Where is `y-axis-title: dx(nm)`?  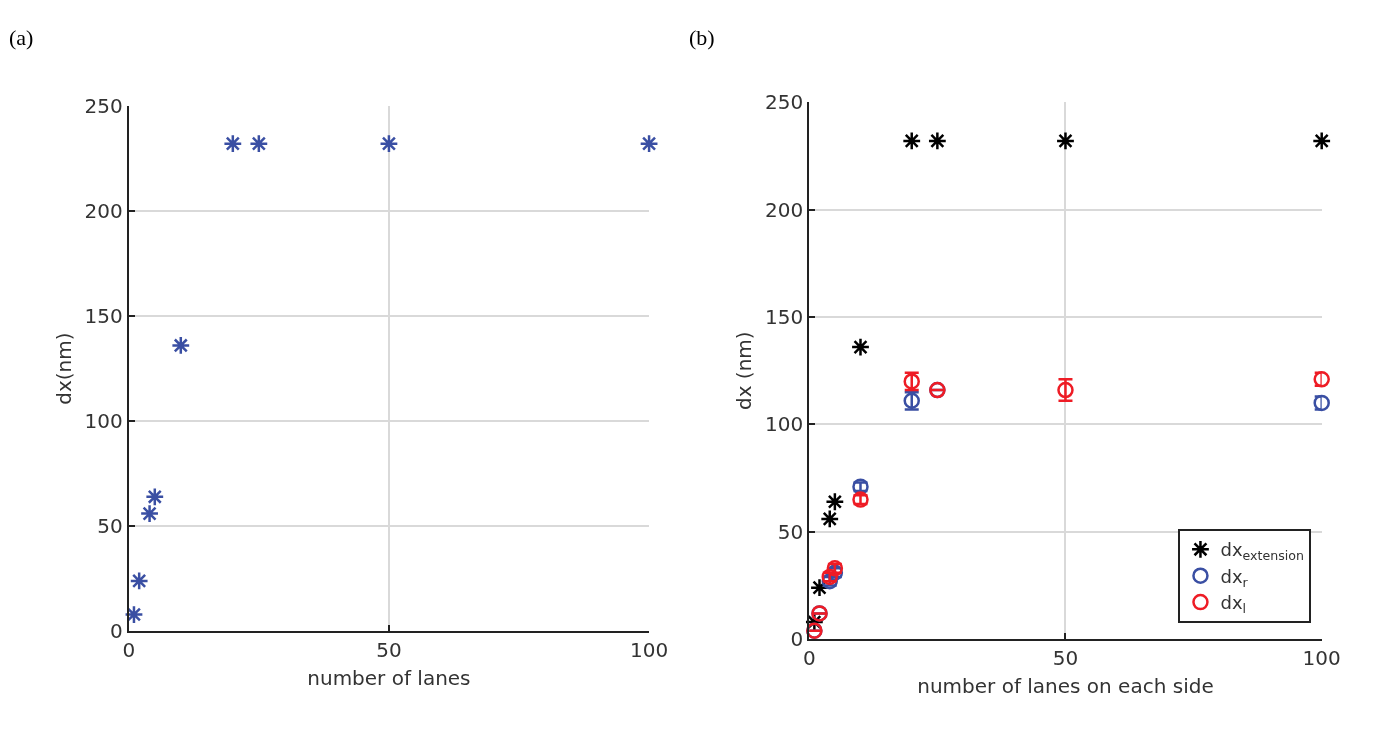
y-axis-title: dx(nm) is located at coordinates (63, 368).